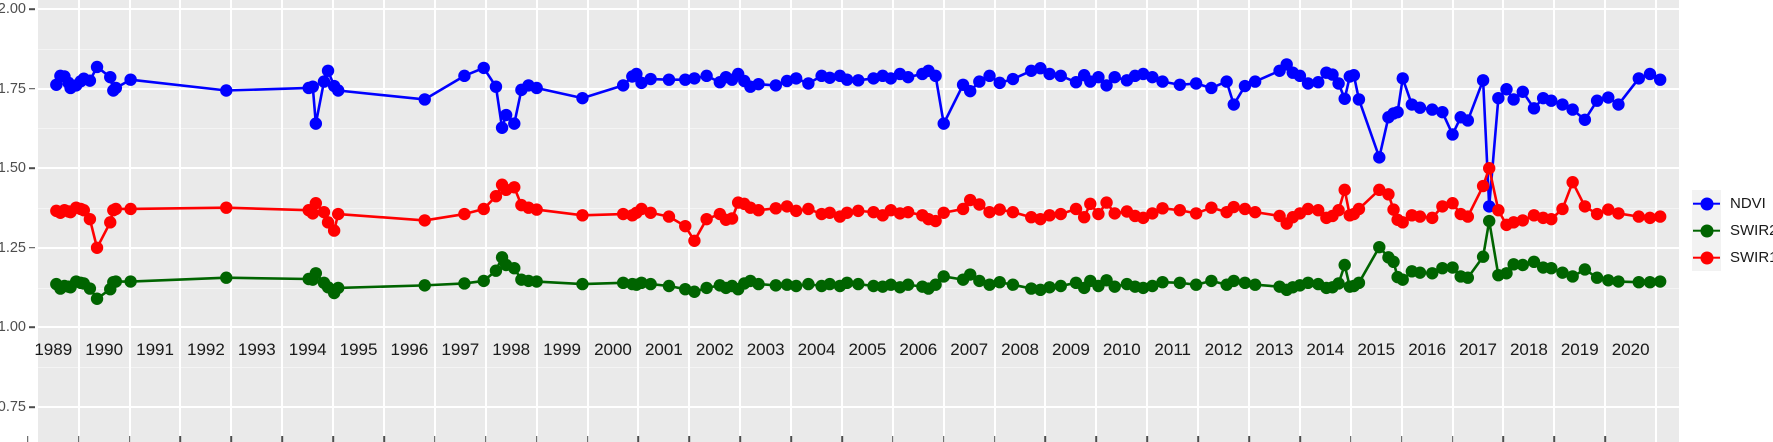 The height and width of the screenshot is (442, 1773). Describe the element at coordinates (816, 349) in the screenshot. I see `x-axis-year-label: 2004` at that location.